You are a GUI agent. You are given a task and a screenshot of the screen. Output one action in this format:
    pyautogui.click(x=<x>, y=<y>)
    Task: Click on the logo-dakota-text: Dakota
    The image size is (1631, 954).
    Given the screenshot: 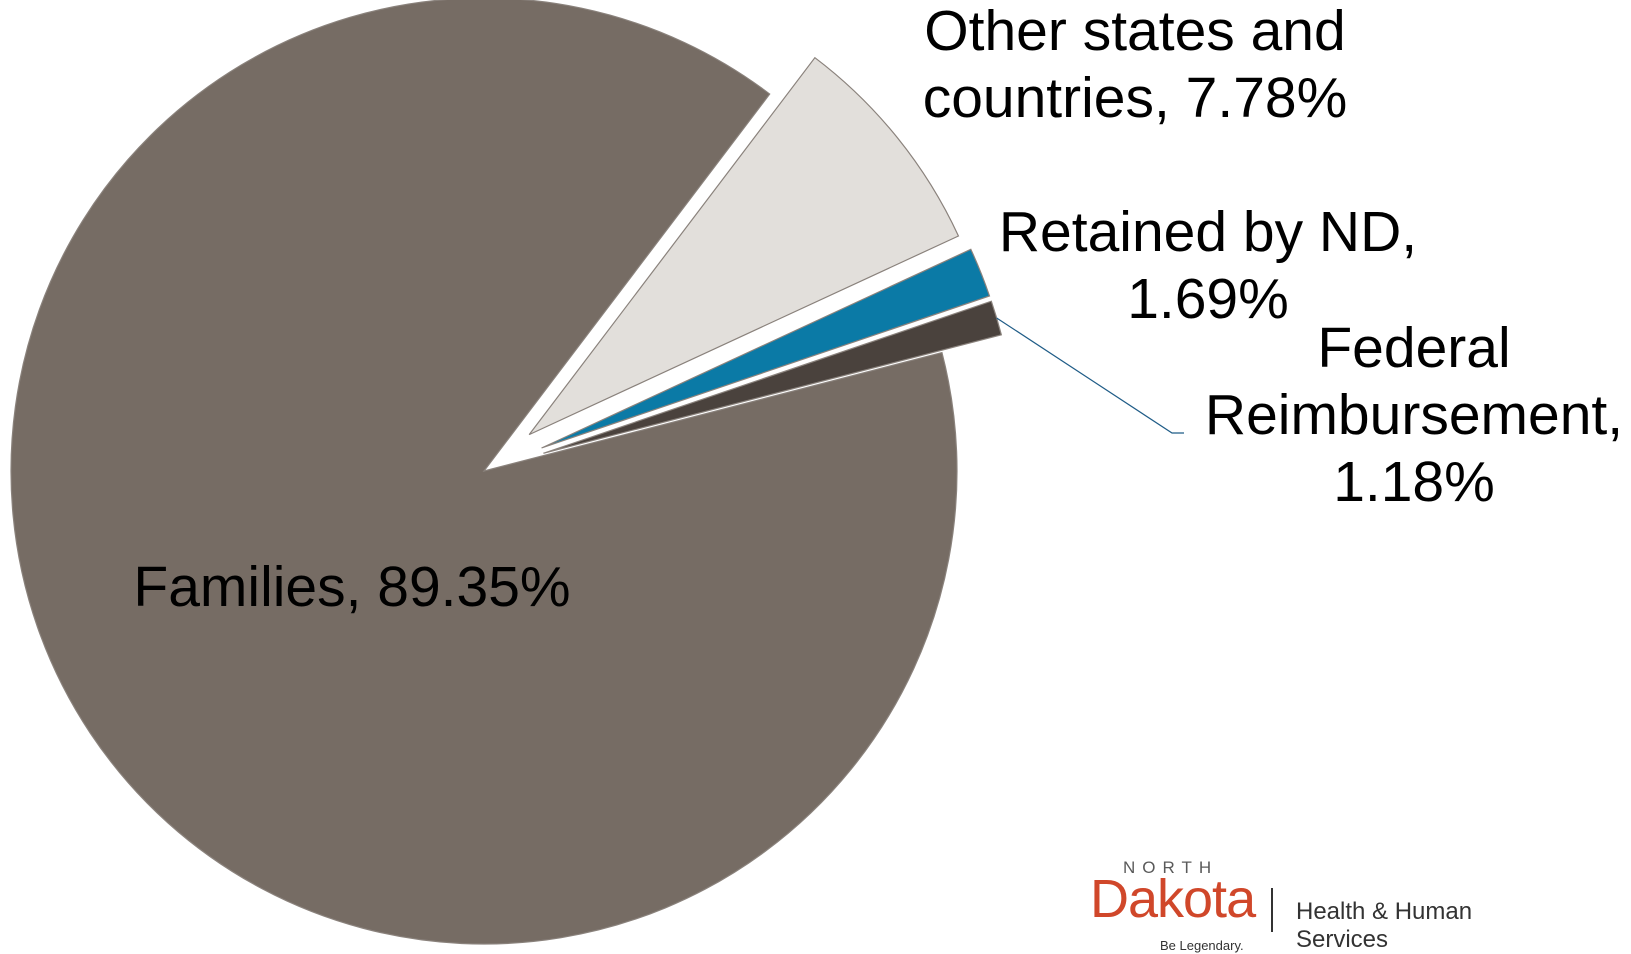 What is the action you would take?
    pyautogui.click(x=1173, y=899)
    